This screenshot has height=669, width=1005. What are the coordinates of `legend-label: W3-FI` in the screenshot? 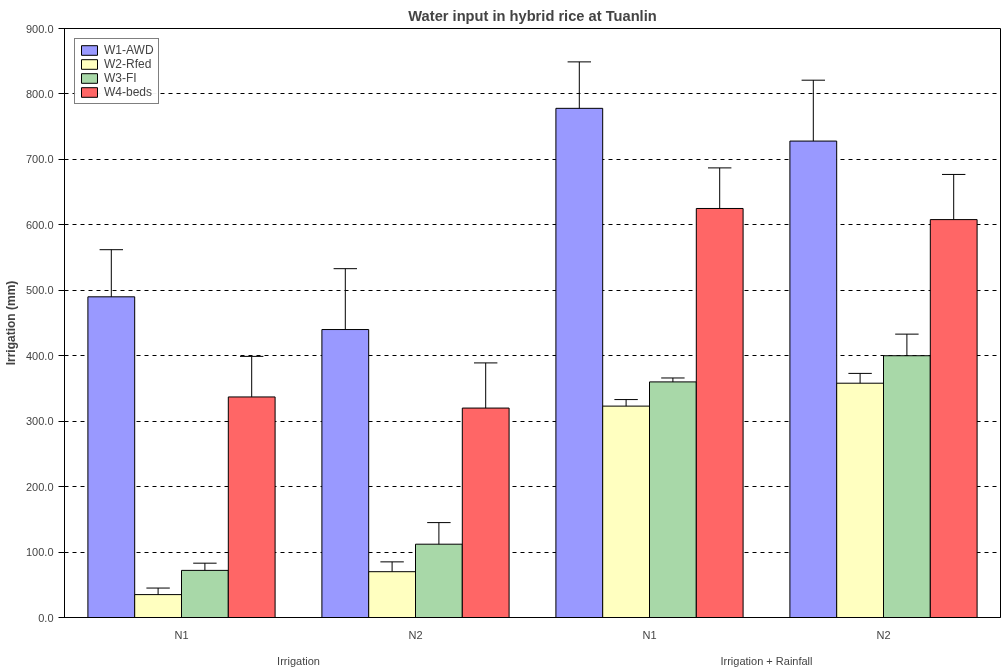 It's located at (120, 78).